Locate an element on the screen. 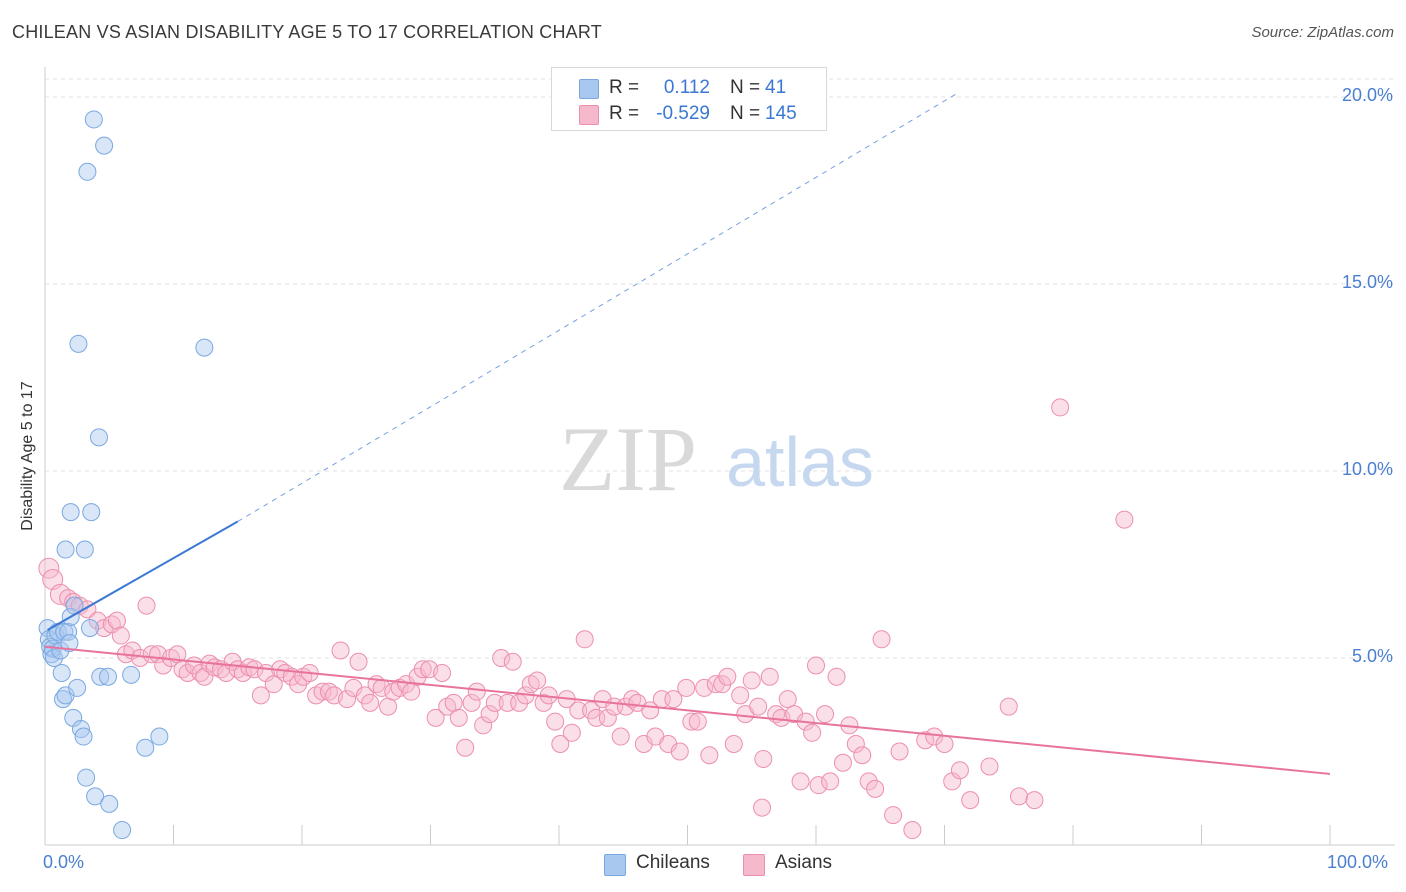 The image size is (1406, 892). x-tick-label-max: 100.0% is located at coordinates (1358, 862).